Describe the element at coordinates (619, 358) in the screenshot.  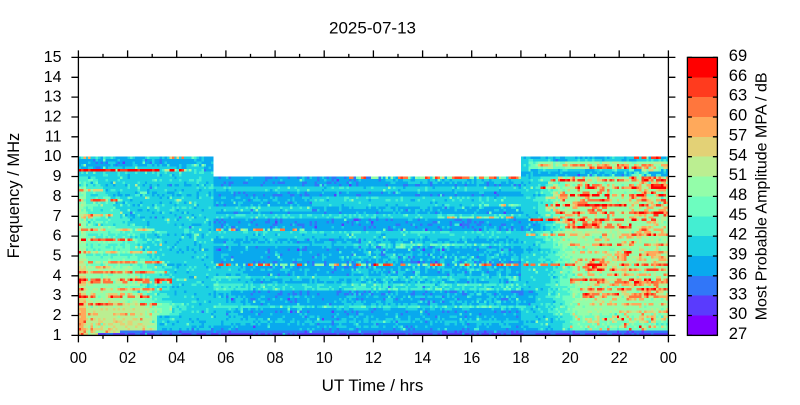
I see `svg-text: 22` at that location.